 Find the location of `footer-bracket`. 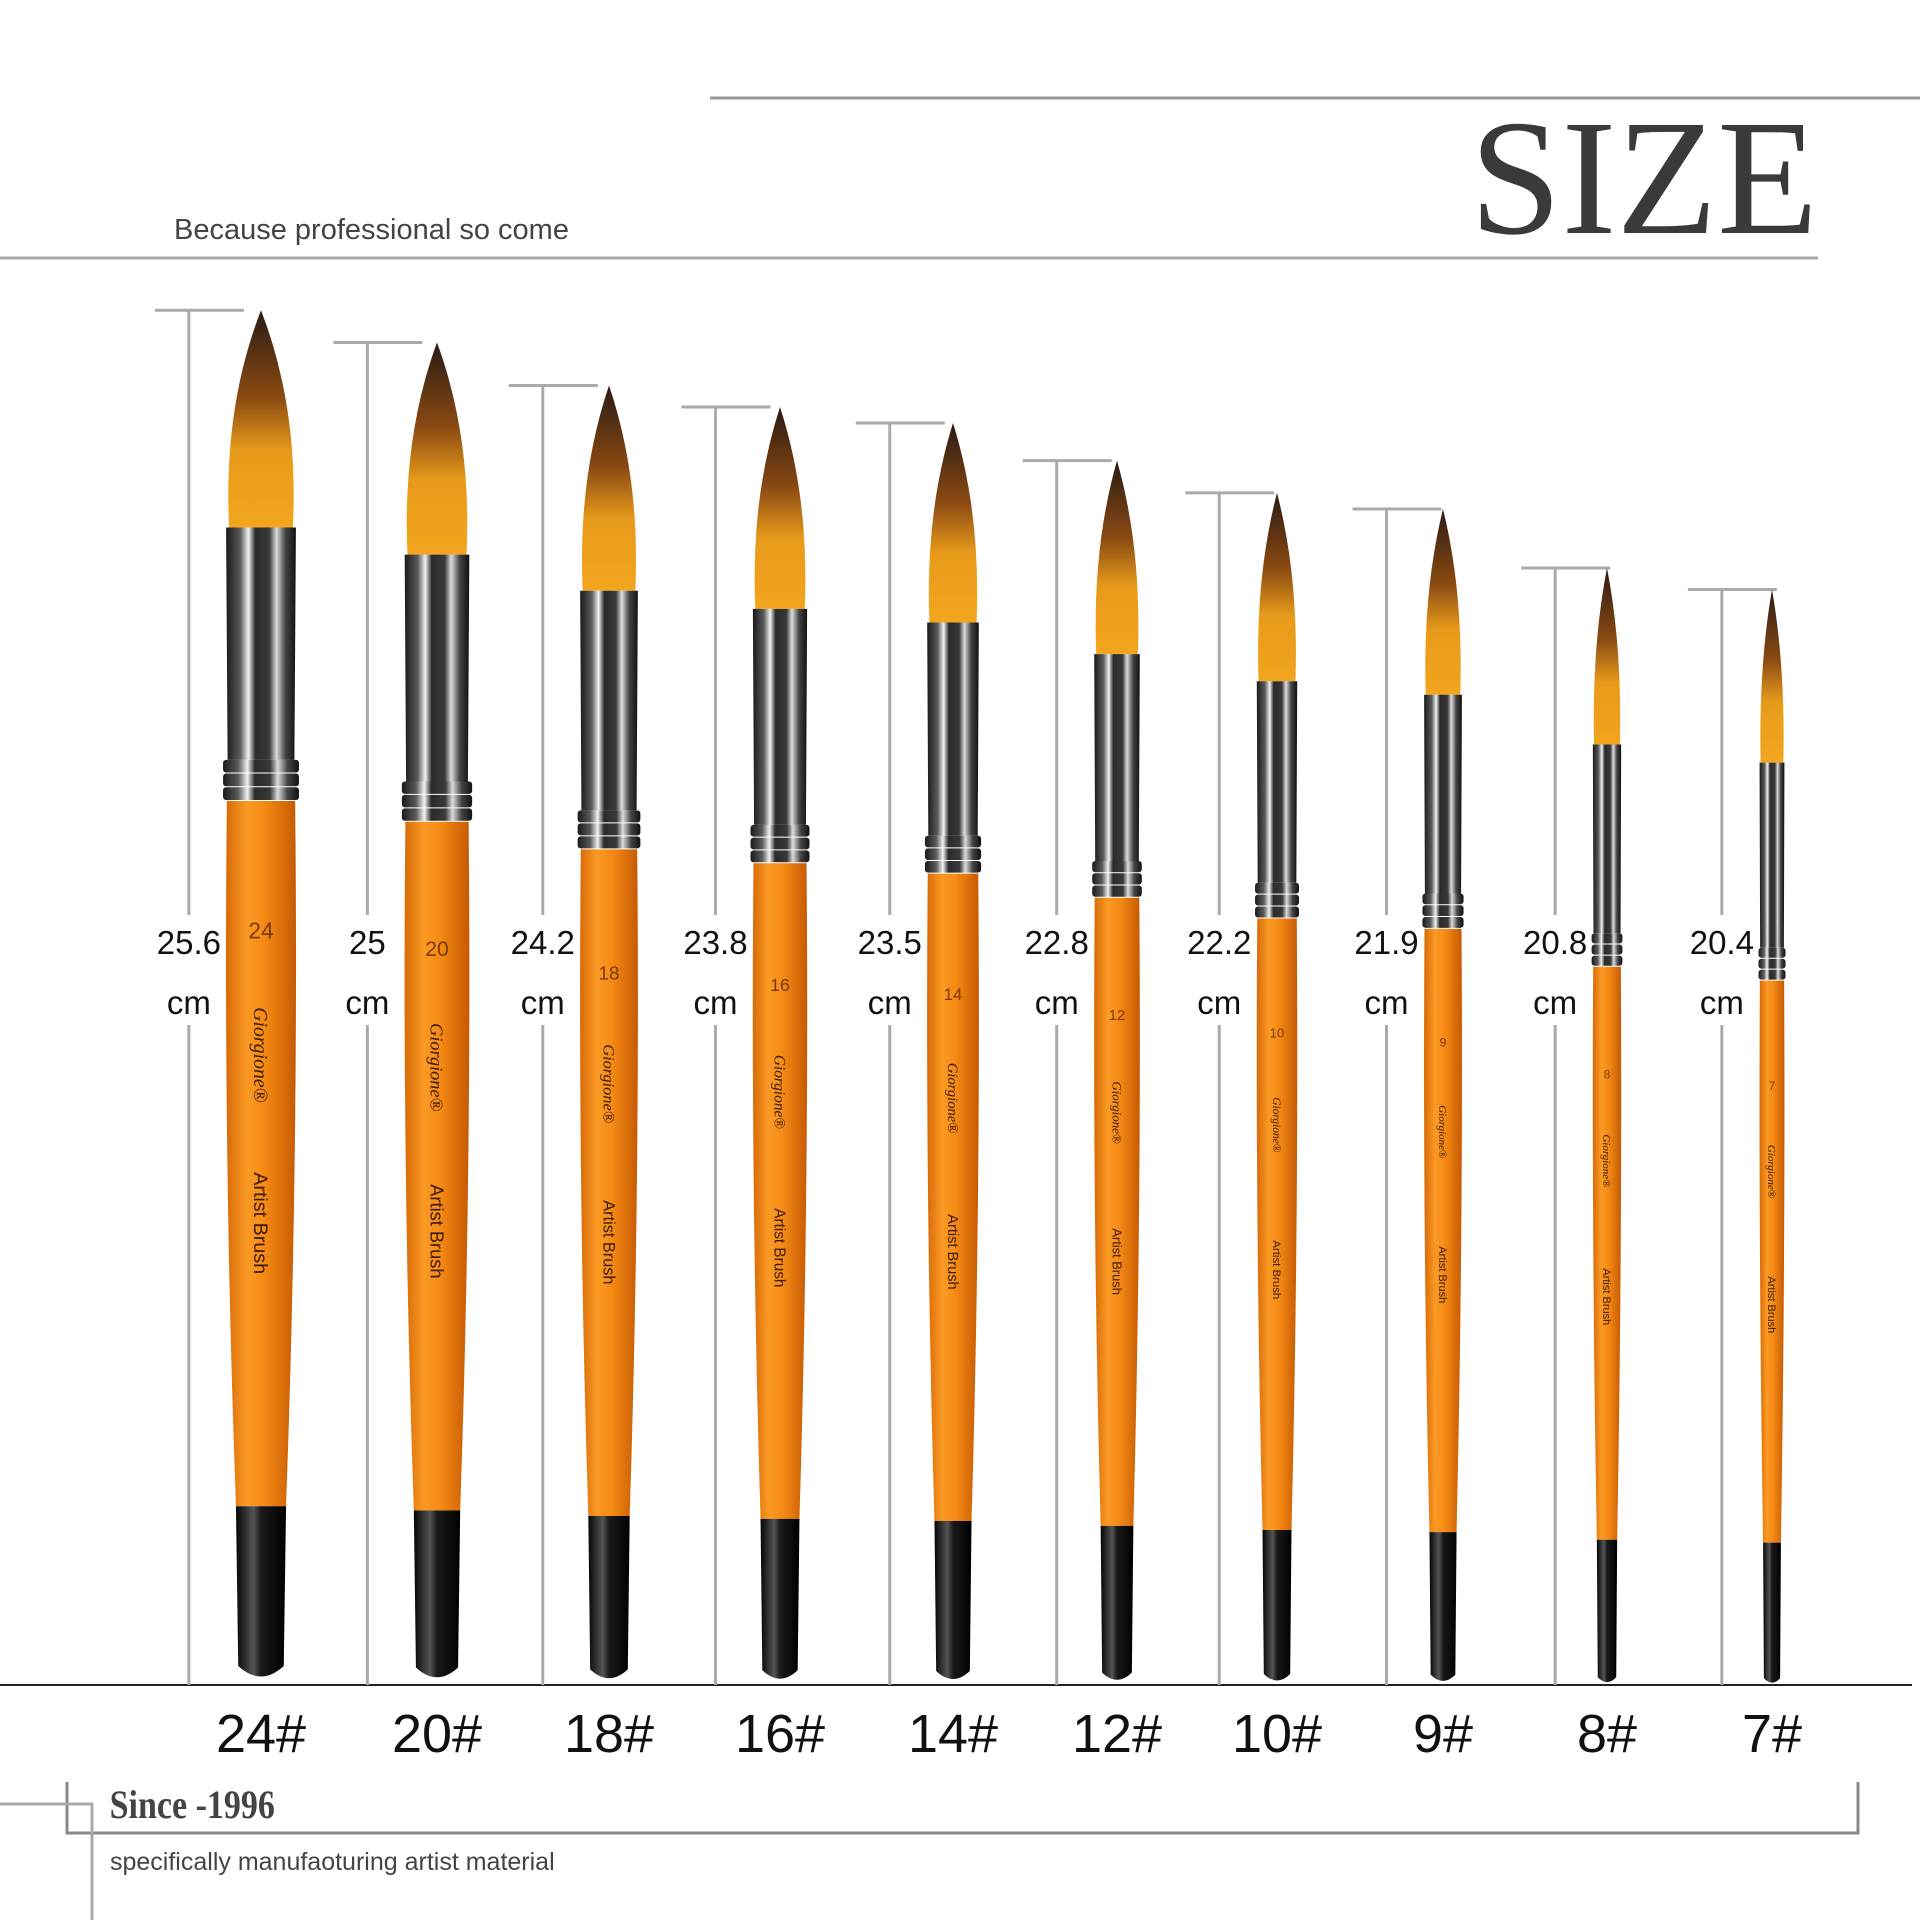

footer-bracket is located at coordinates (962, 1808).